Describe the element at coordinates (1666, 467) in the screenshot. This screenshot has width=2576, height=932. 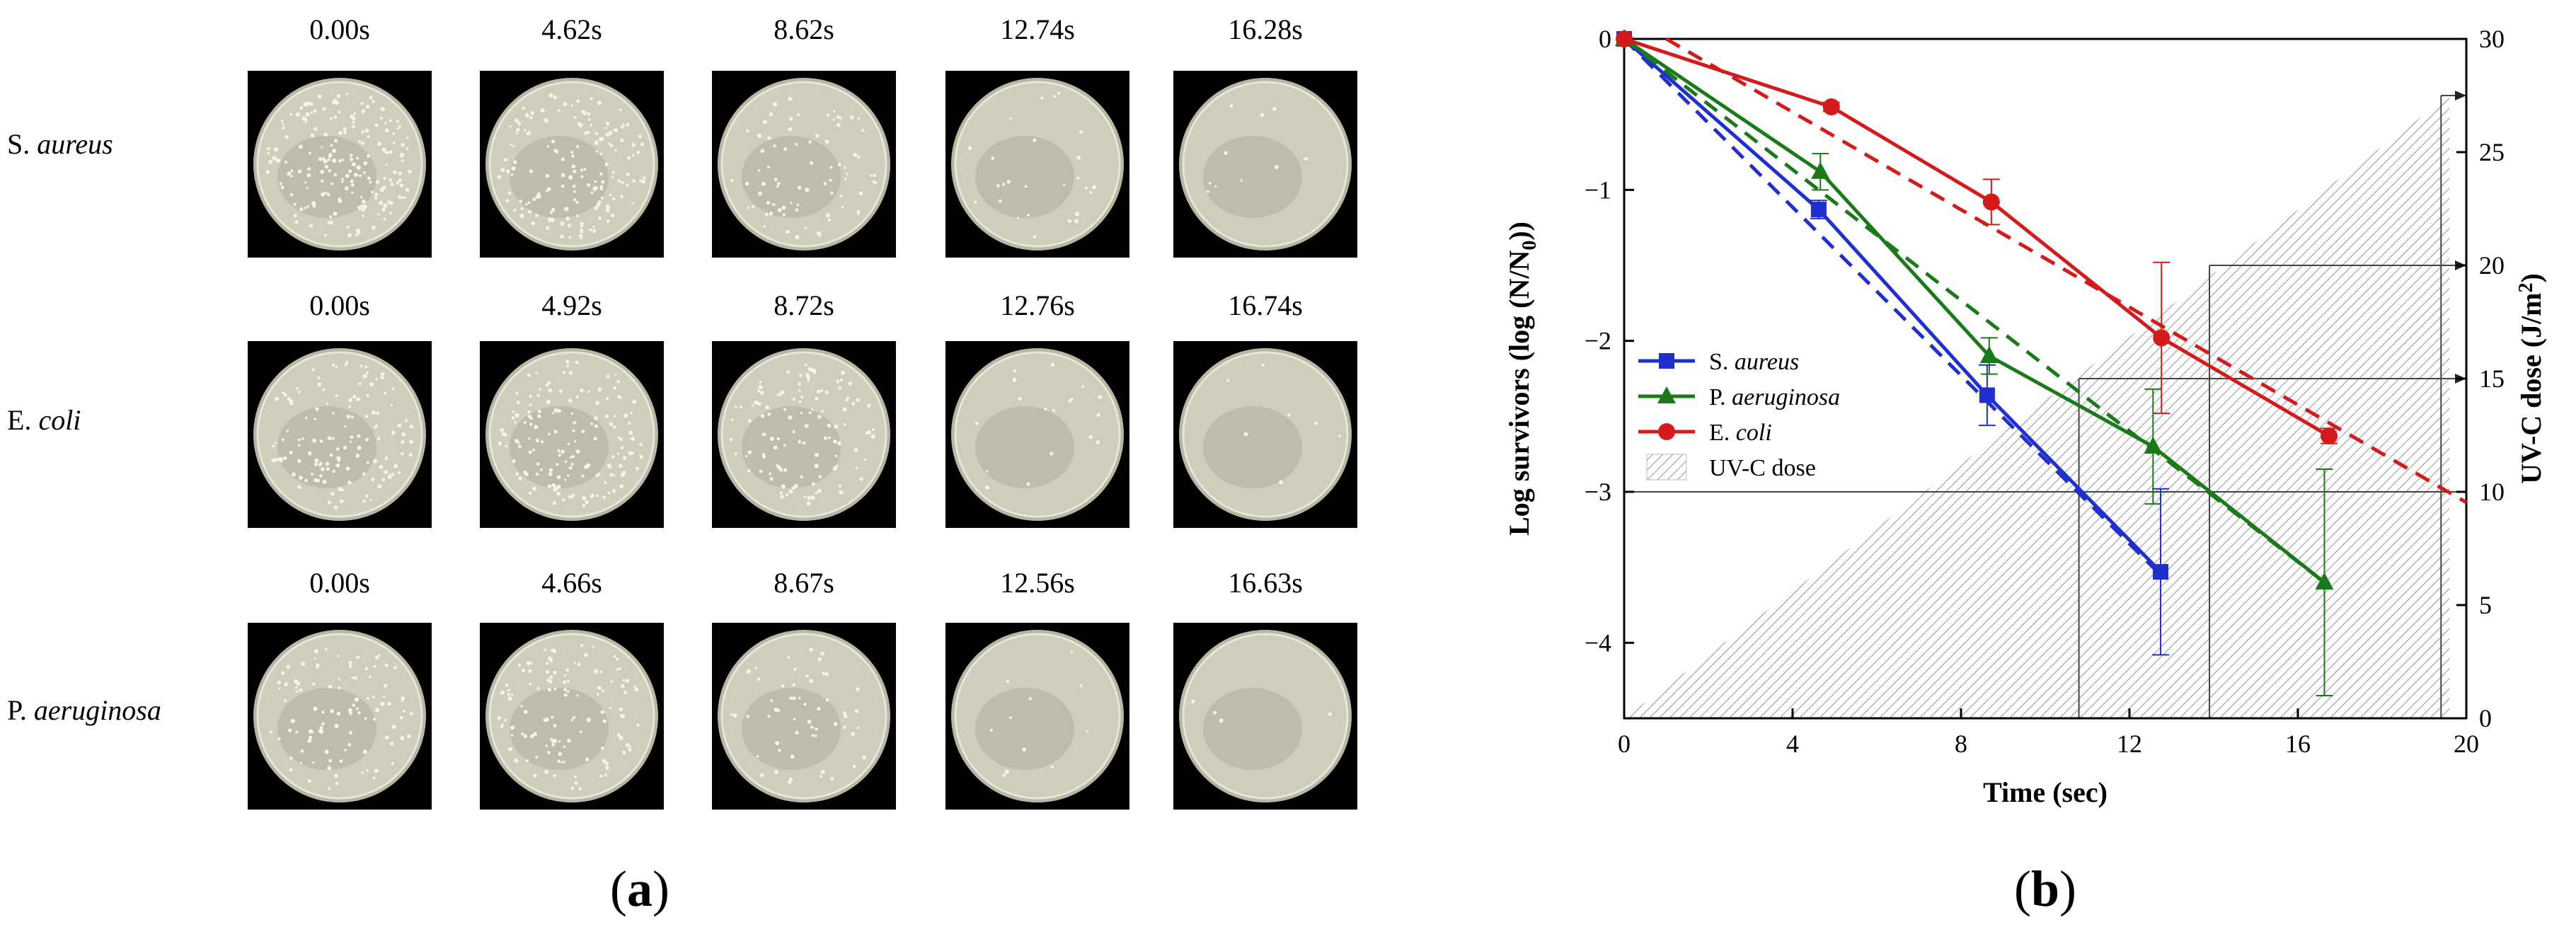
I see `legend-uvc-swatch` at that location.